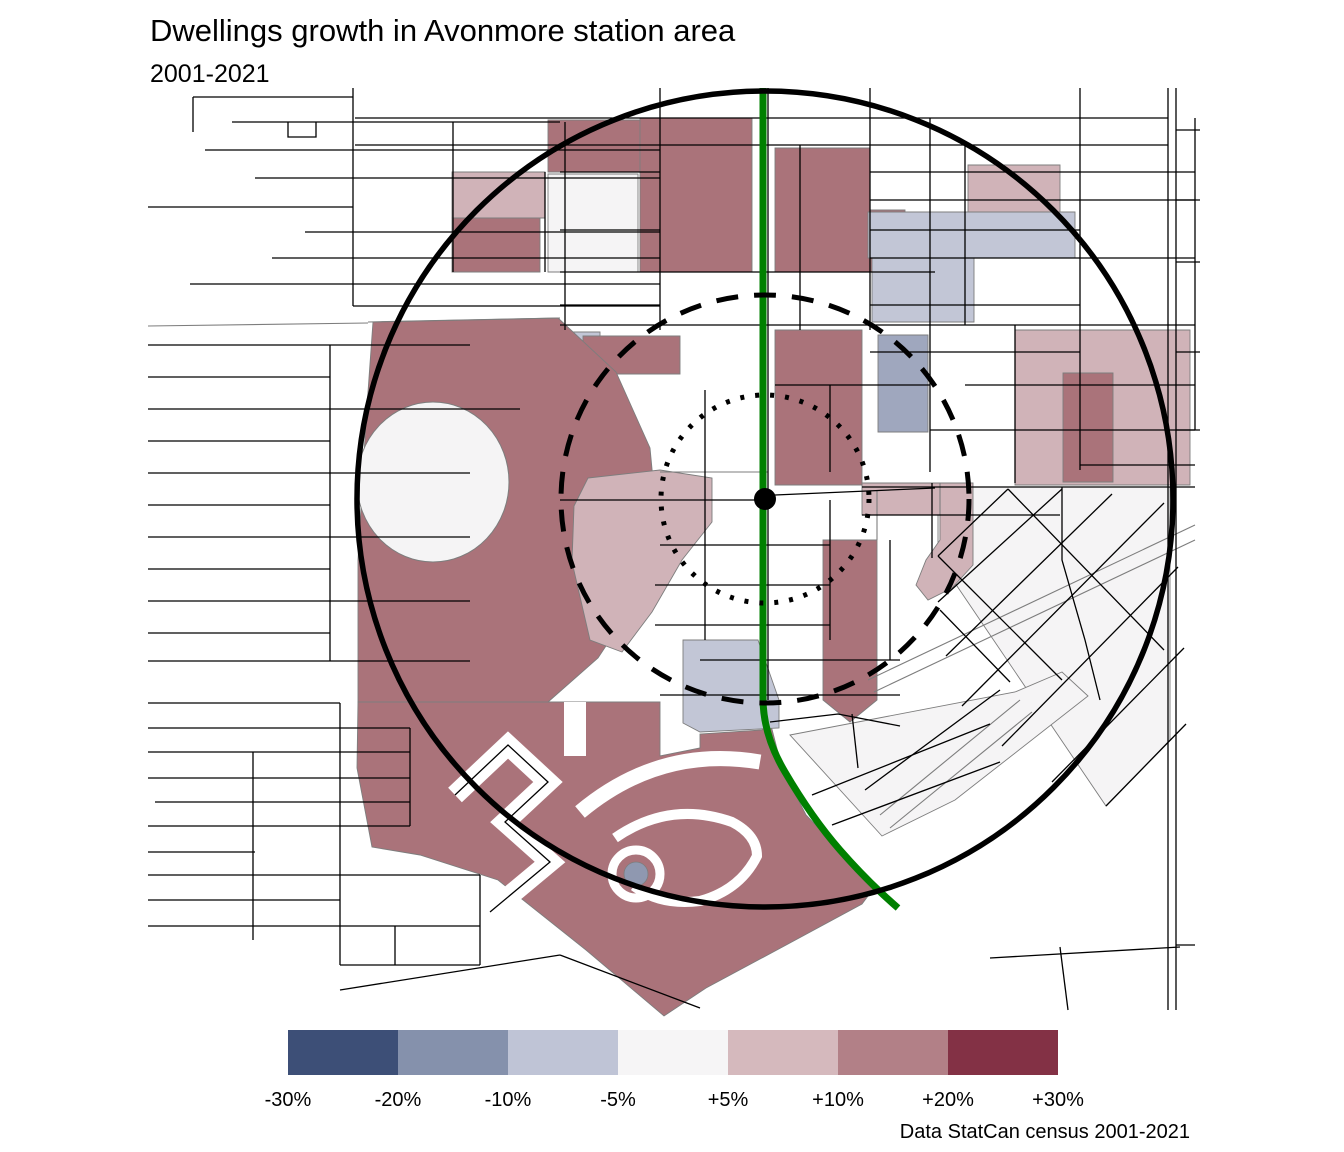 The image size is (1344, 1152). Describe the element at coordinates (288, 1100) in the screenshot. I see `legend-label-1: -30%` at that location.